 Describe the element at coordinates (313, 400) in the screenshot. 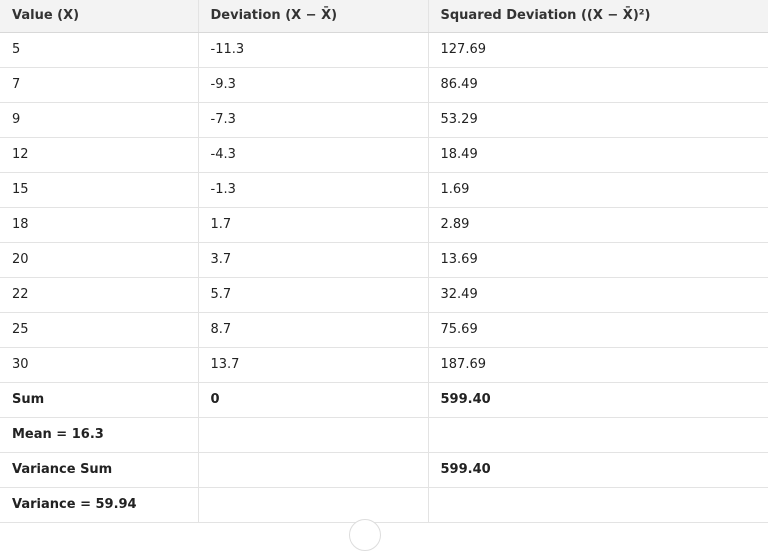

I see `table-cell: 0` at that location.